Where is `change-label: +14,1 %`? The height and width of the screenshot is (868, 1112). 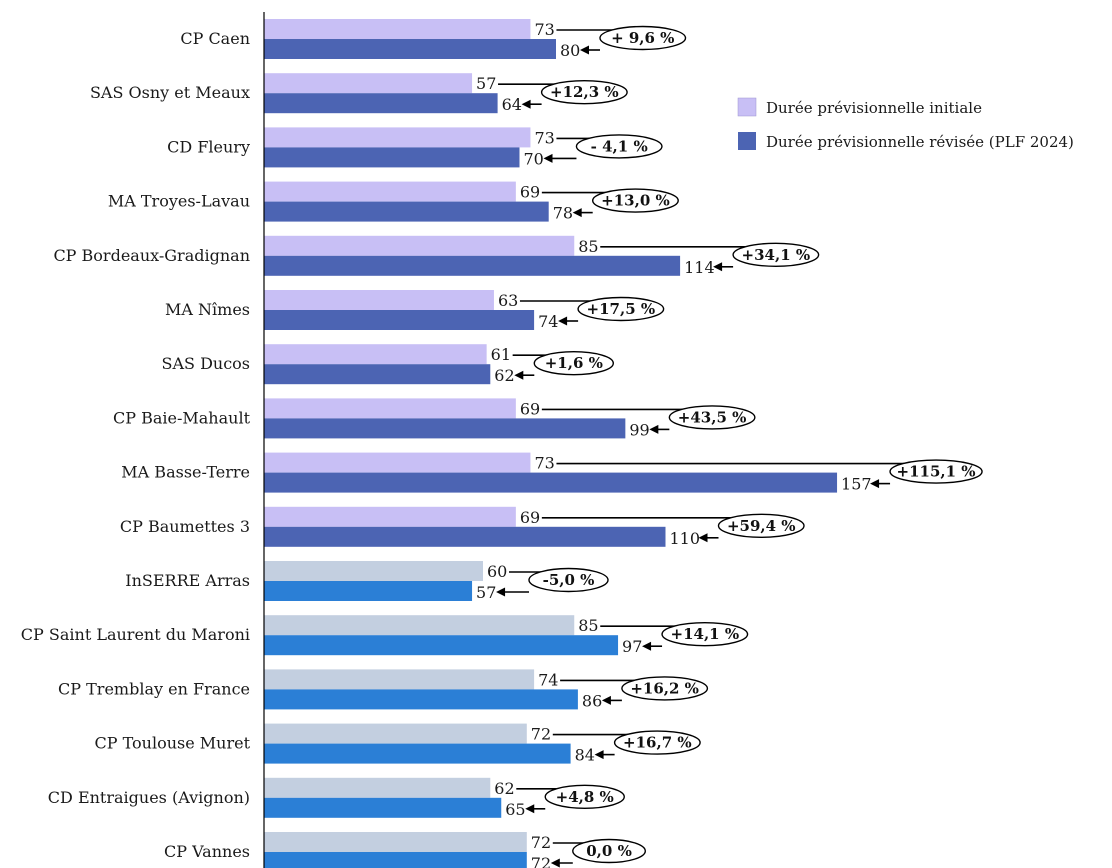
change-label: +14,1 % is located at coordinates (705, 634).